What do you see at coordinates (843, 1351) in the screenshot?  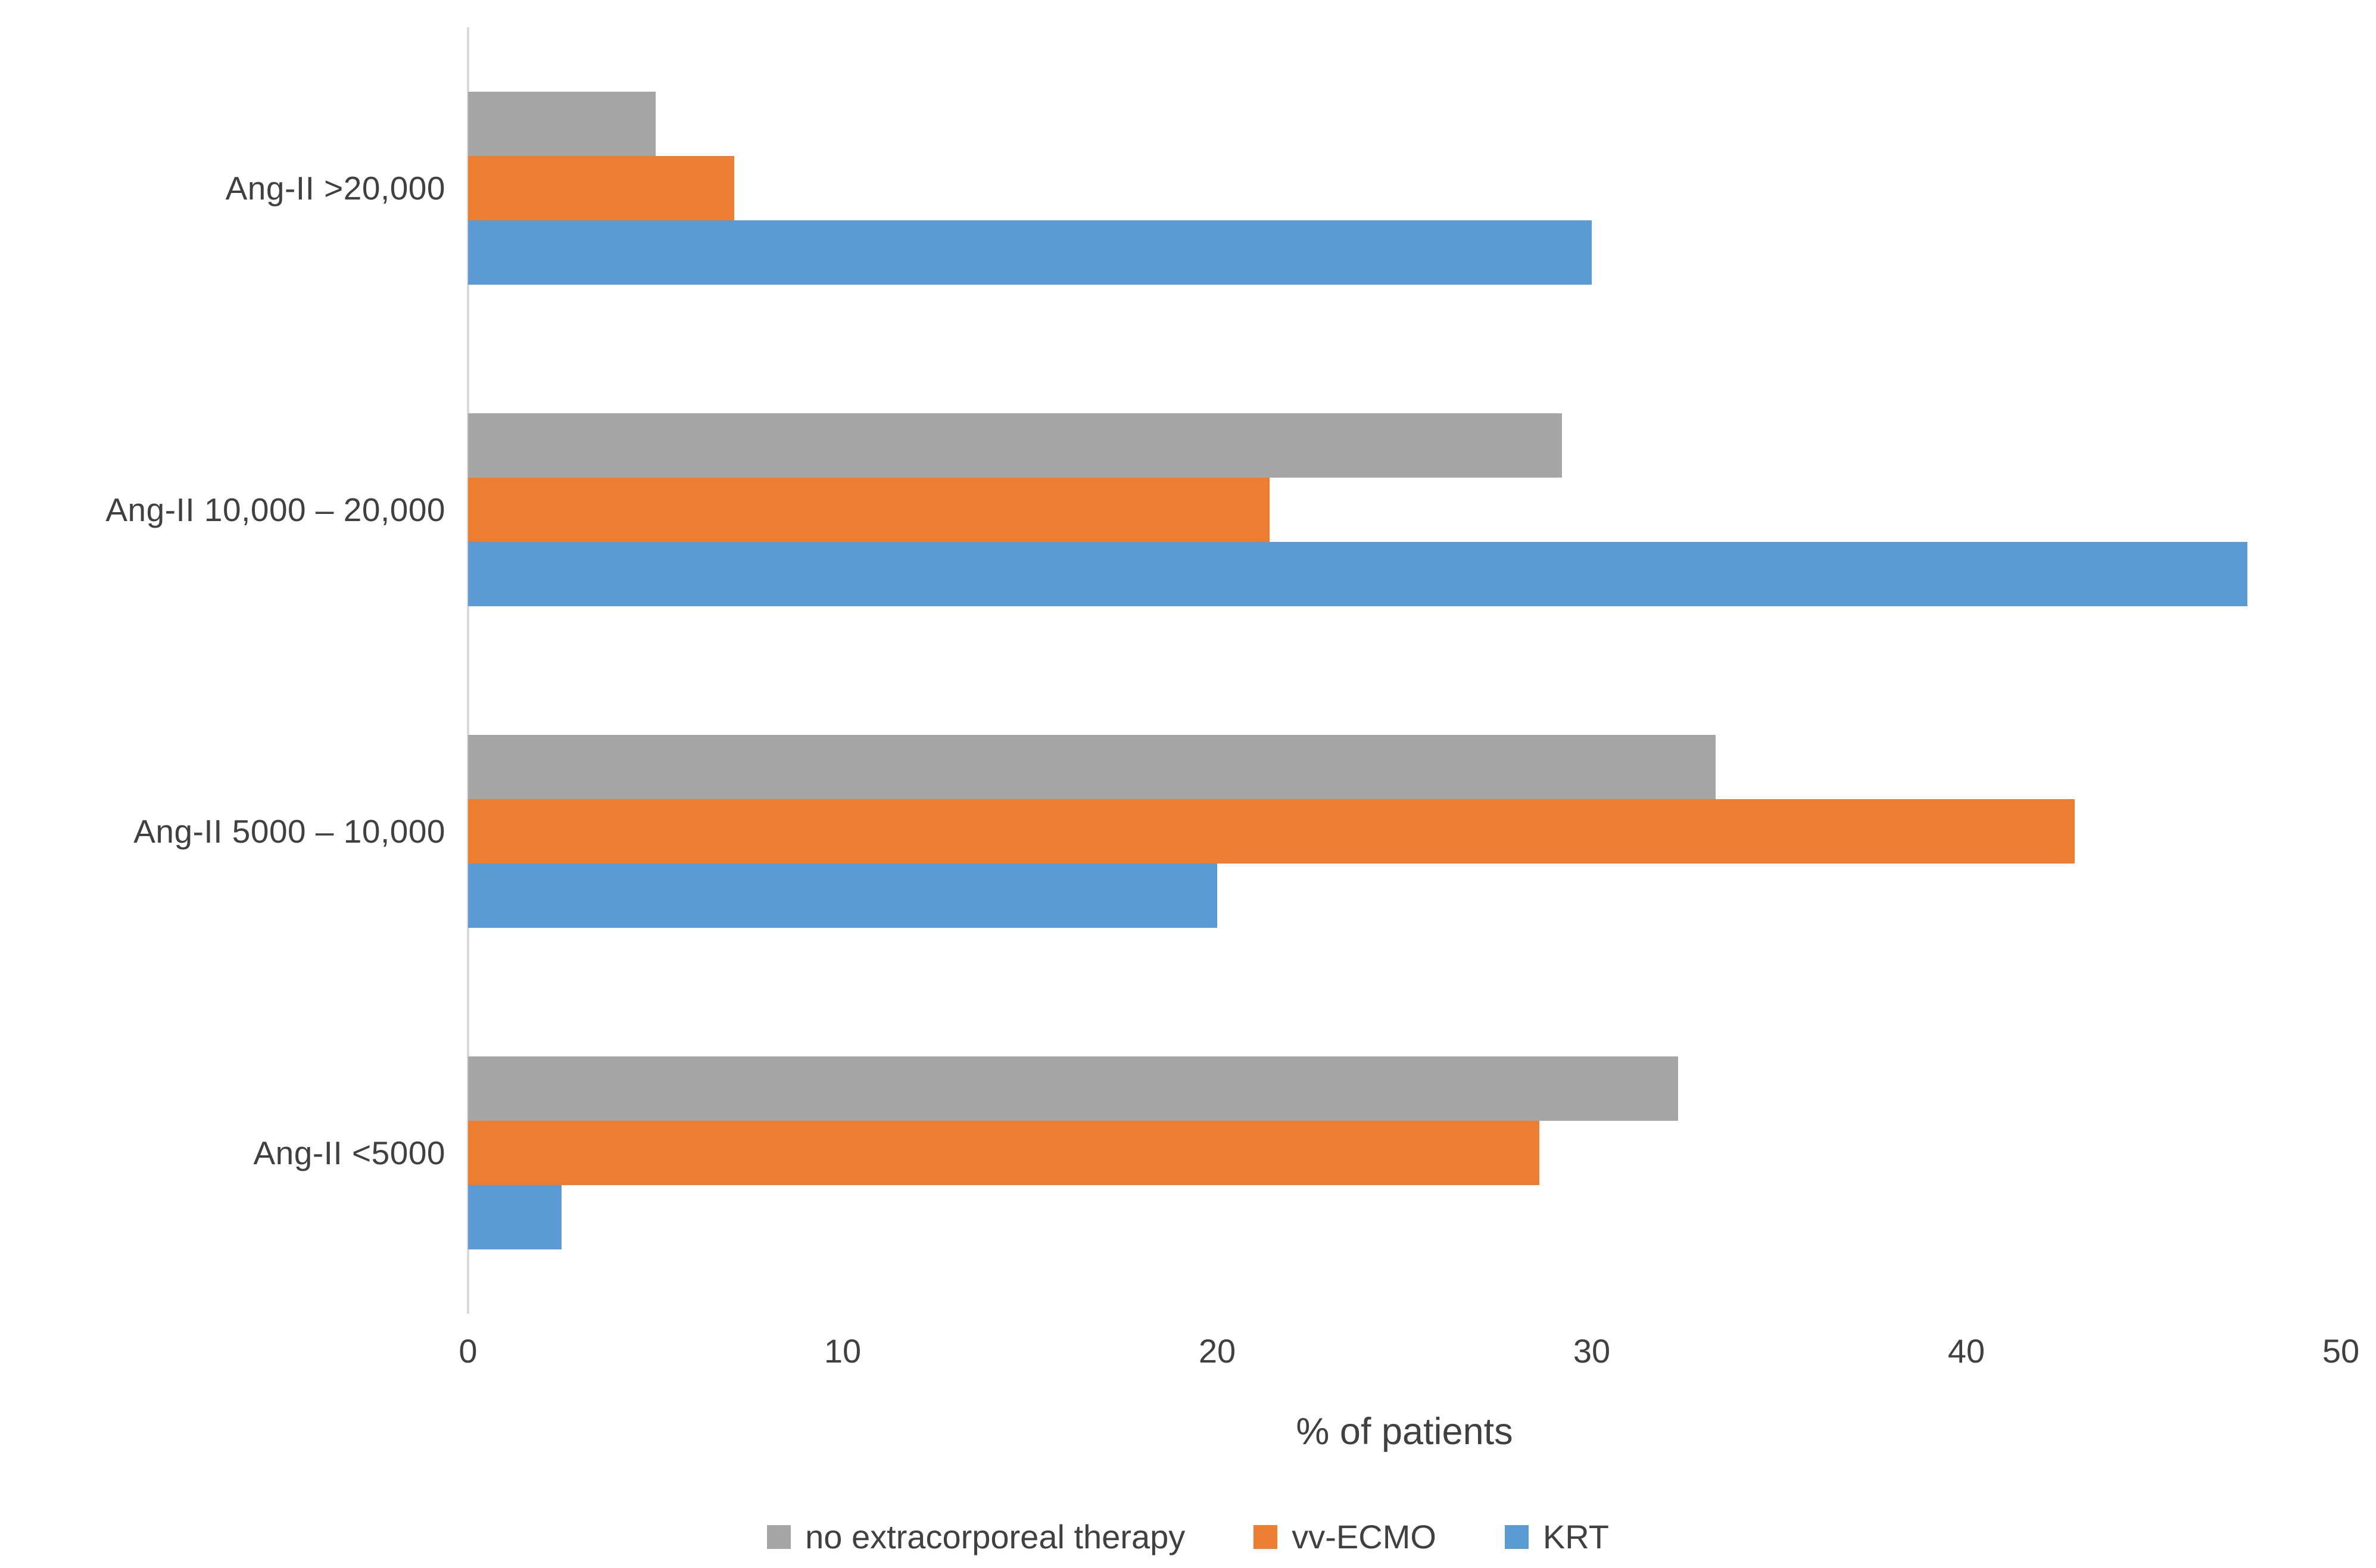 I see `x-axis-tick-label-10: 10` at bounding box center [843, 1351].